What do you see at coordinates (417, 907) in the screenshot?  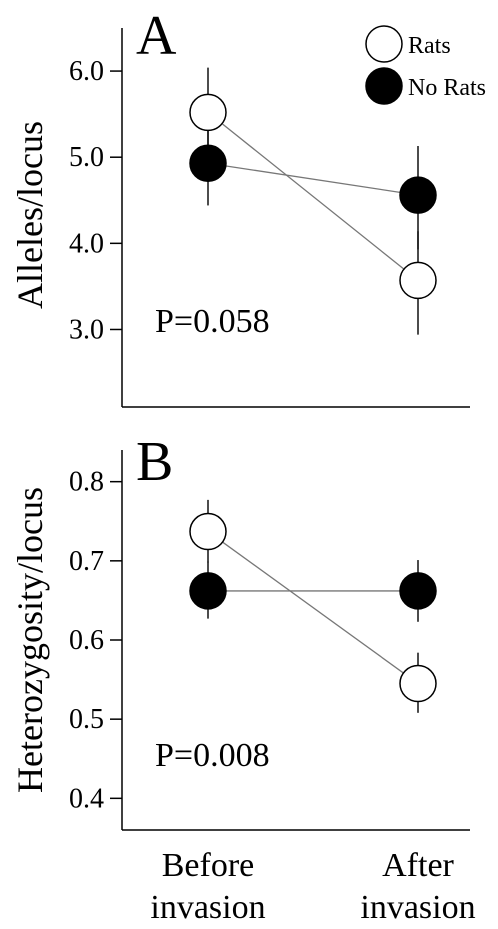 I see `x-category-label-after-line2: invasion` at bounding box center [417, 907].